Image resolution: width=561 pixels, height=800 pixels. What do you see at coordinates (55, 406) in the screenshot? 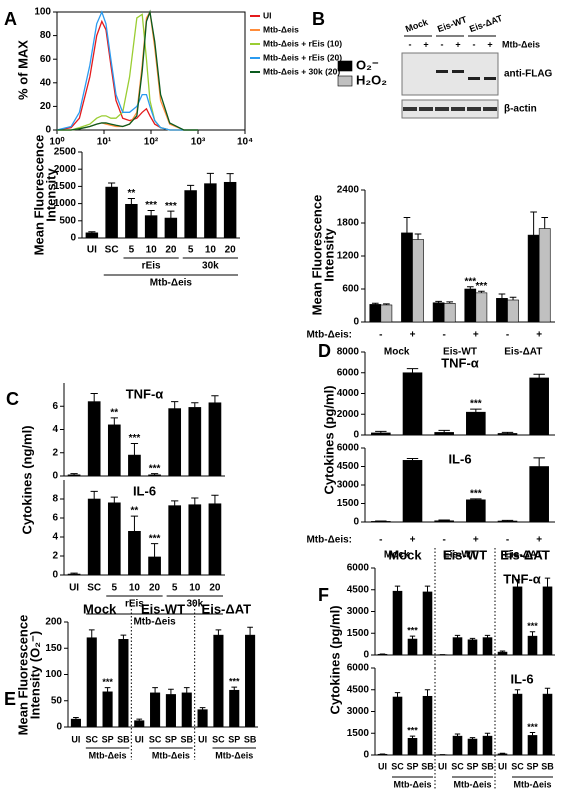
I see `y-tick-label: 6` at bounding box center [55, 406].